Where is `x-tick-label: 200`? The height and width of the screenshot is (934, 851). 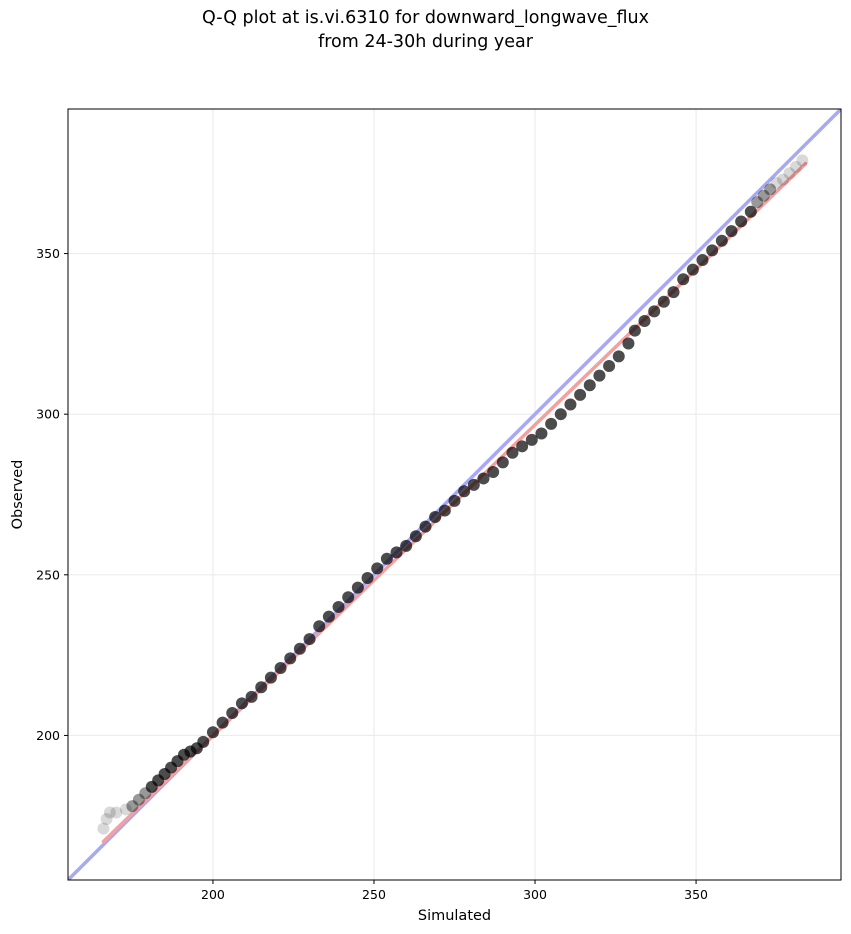 x-tick-label: 200 is located at coordinates (213, 894).